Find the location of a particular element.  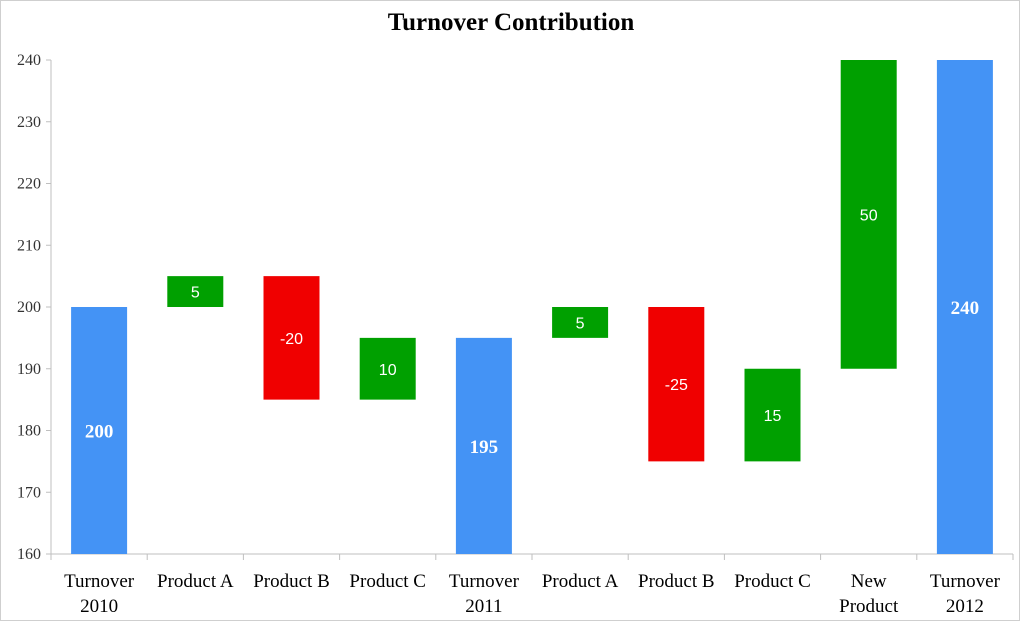

data-label: 240 is located at coordinates (965, 308).